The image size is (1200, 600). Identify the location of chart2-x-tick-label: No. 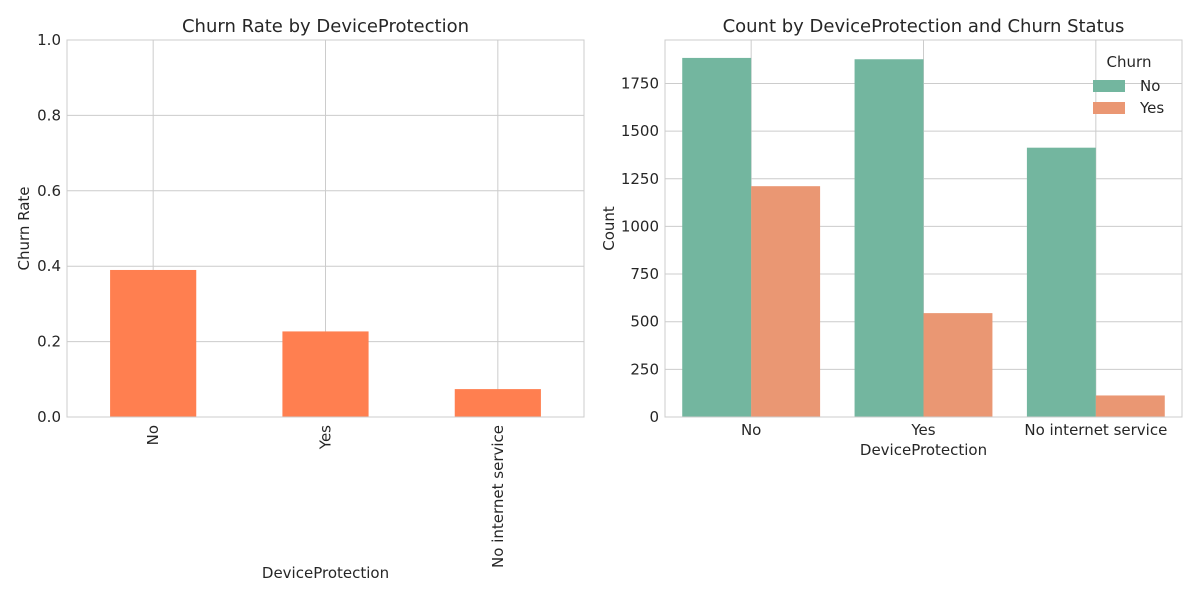
(751, 430).